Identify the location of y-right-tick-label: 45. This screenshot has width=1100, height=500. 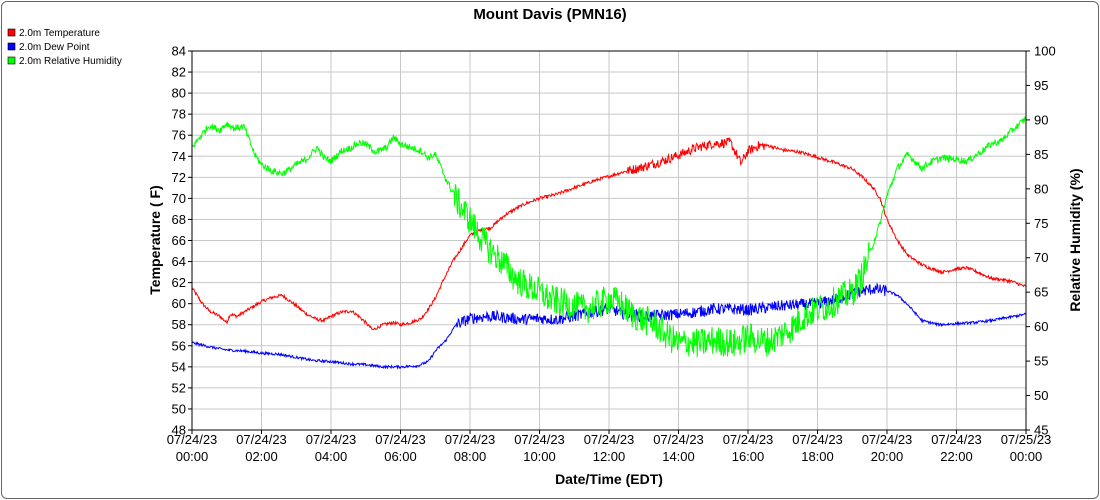
(1041, 430).